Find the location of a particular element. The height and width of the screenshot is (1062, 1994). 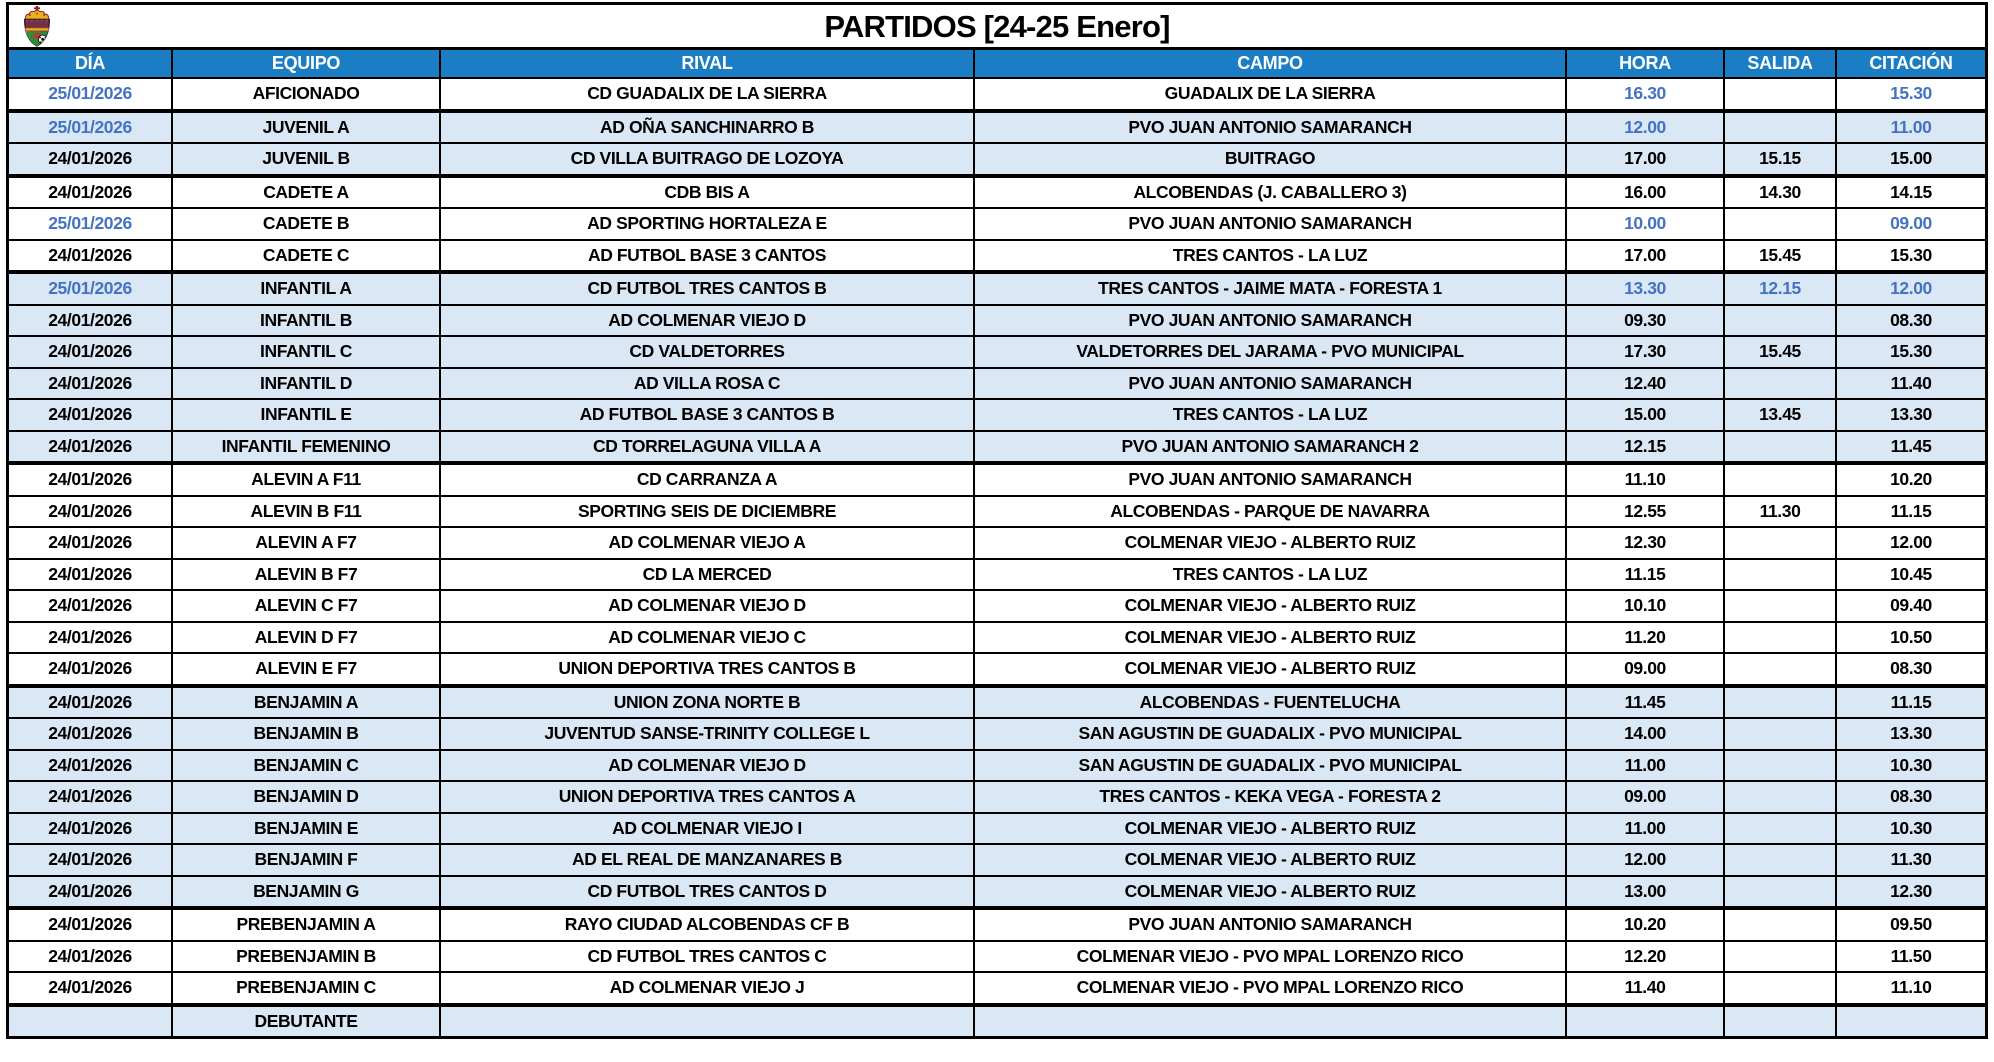

opponent-cell: CD FUTBOL TRES CANTOS B is located at coordinates (707, 289).